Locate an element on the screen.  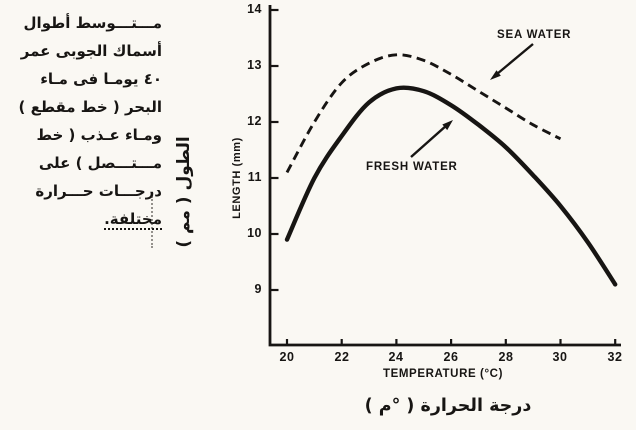
x-axis-label-arabic: درجة الحرارة ( °م ) is located at coordinates (448, 406).